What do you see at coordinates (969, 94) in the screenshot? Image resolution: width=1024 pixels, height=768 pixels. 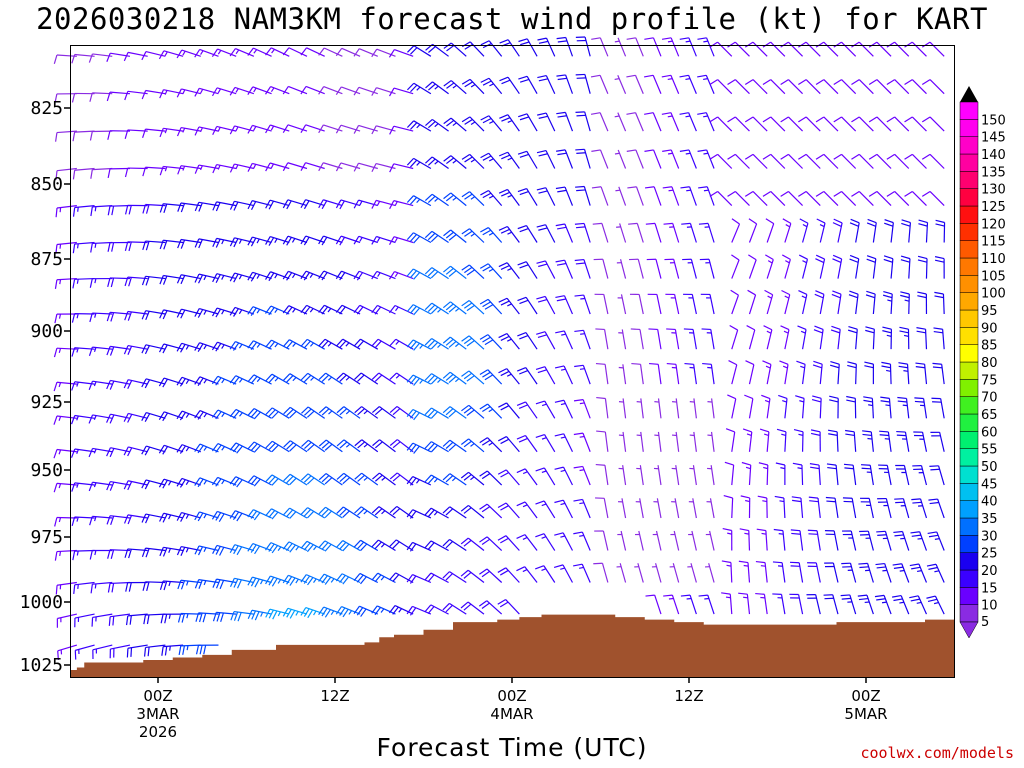 I see `colorbar-top-arrow` at bounding box center [969, 94].